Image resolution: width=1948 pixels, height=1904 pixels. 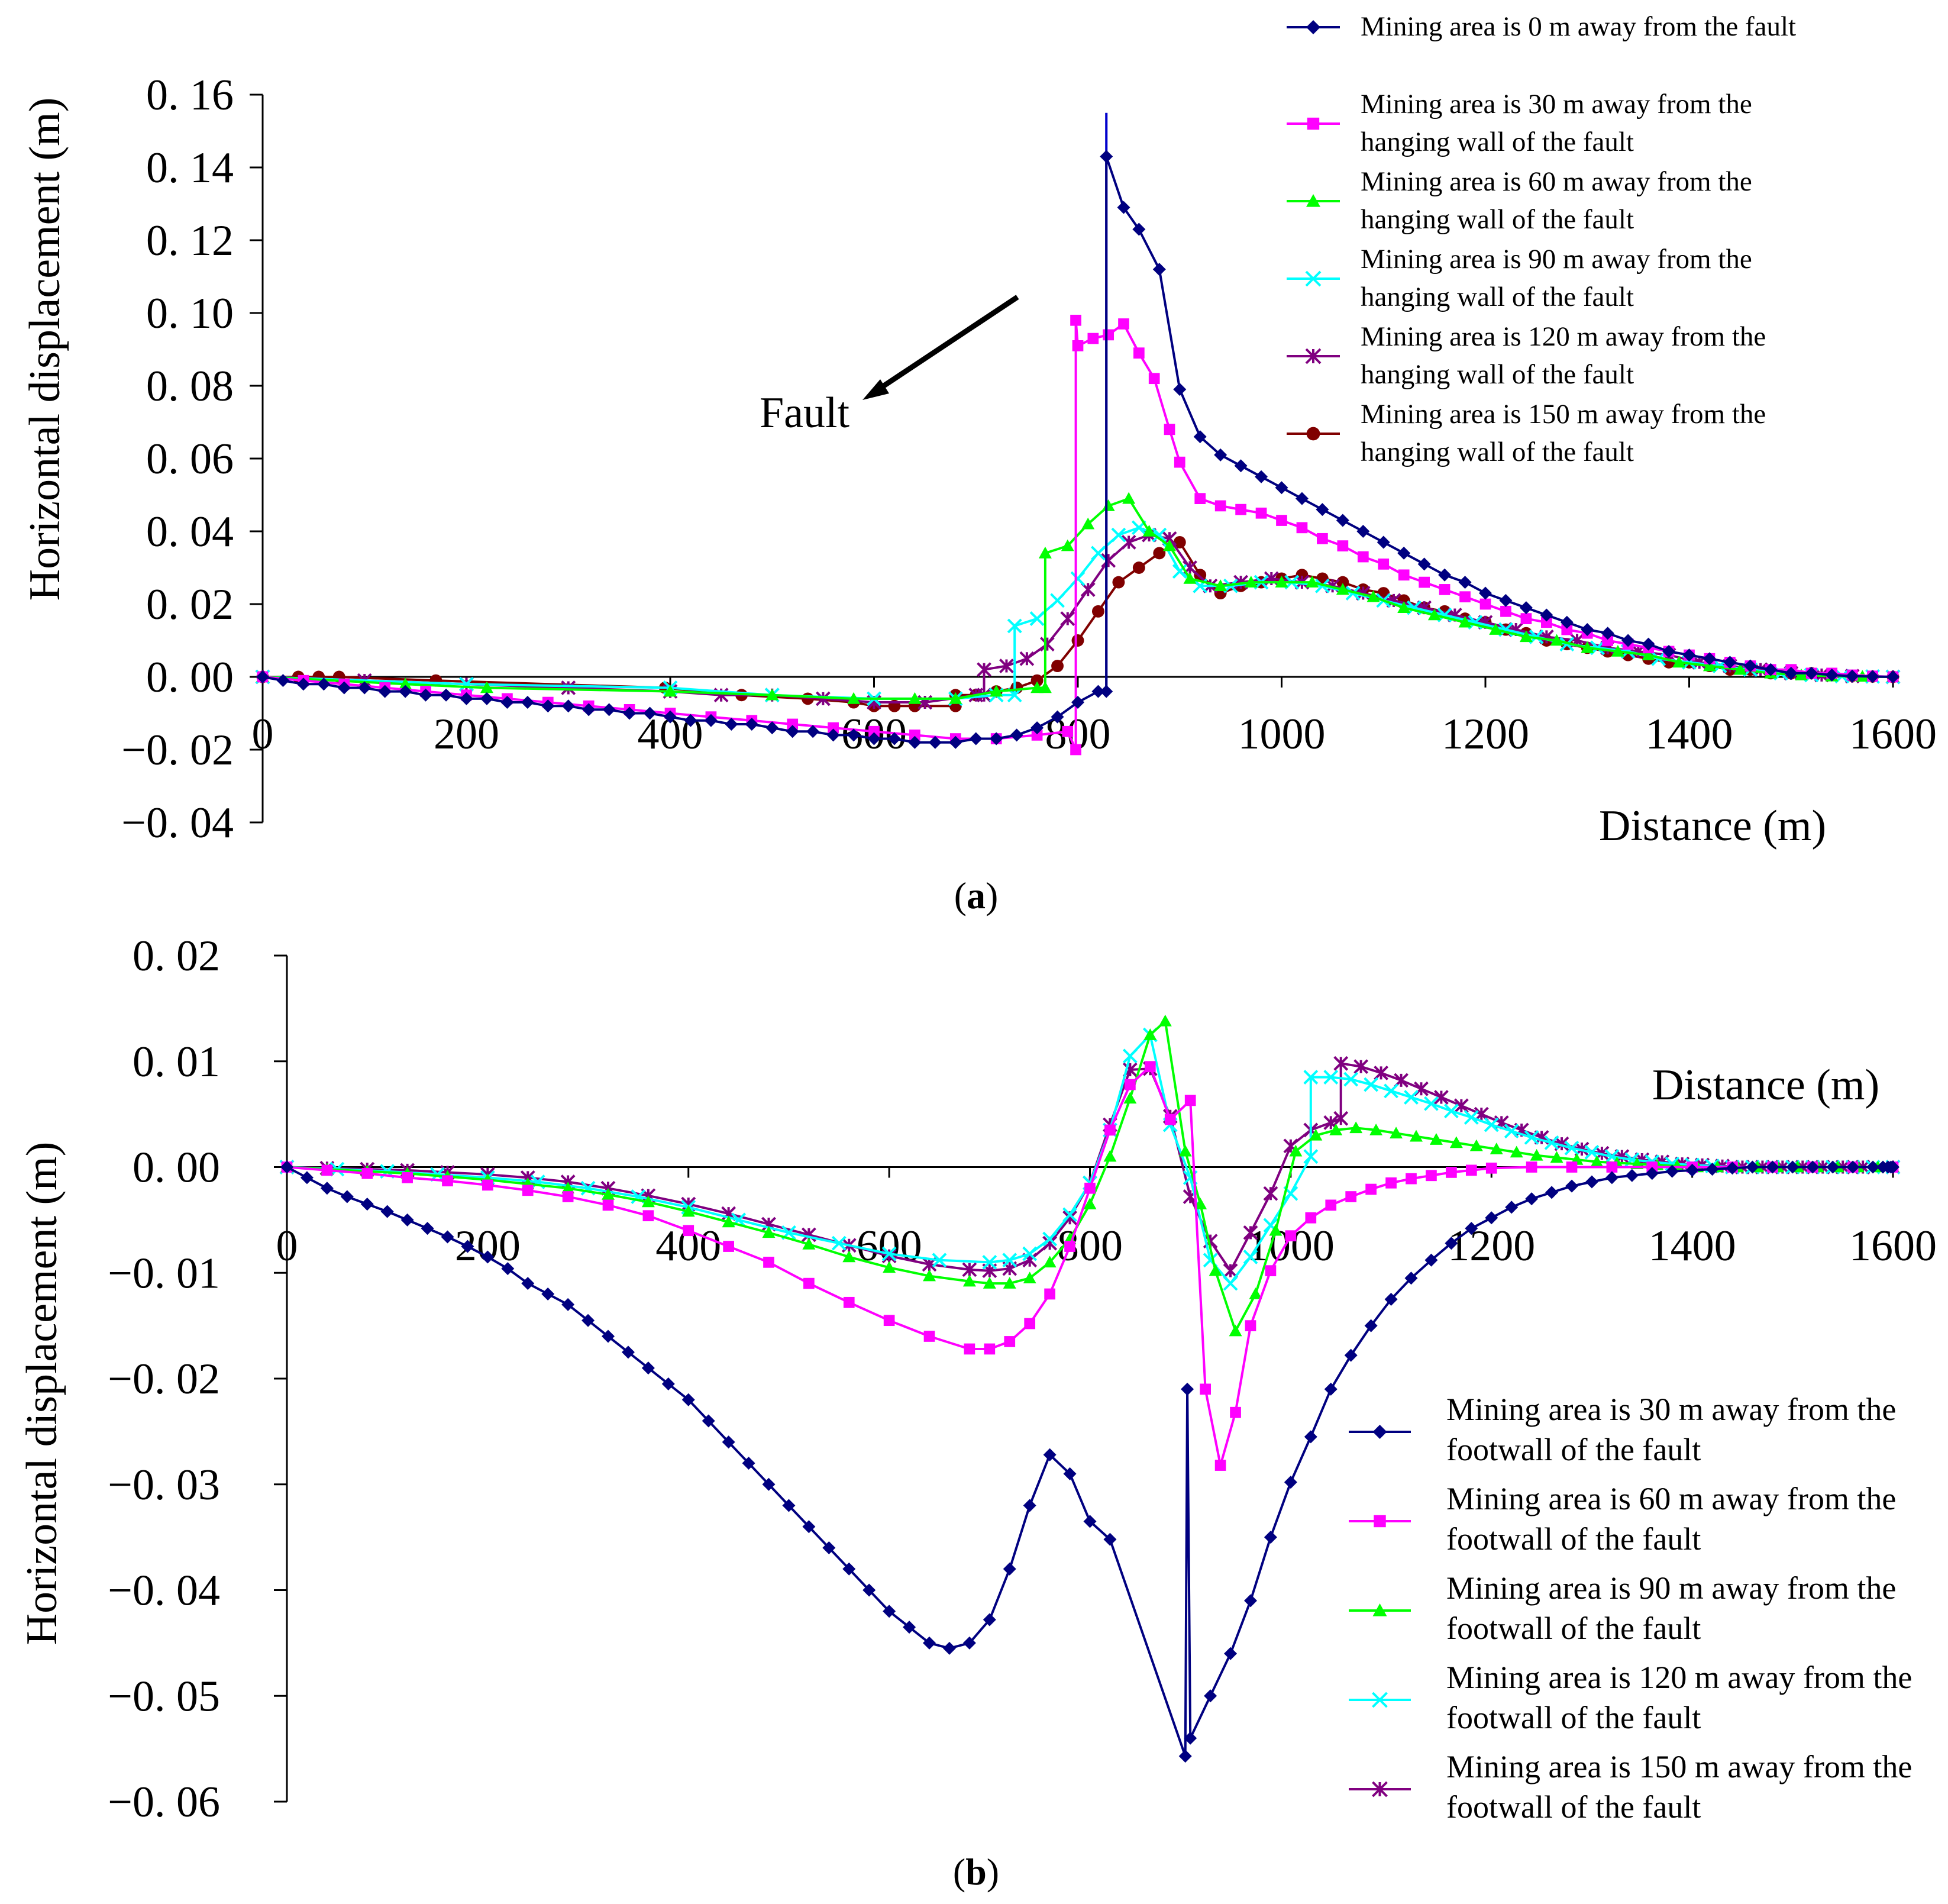 What do you see at coordinates (1573, 1717) in the screenshot?
I see `legend-label: footwall of the fault` at bounding box center [1573, 1717].